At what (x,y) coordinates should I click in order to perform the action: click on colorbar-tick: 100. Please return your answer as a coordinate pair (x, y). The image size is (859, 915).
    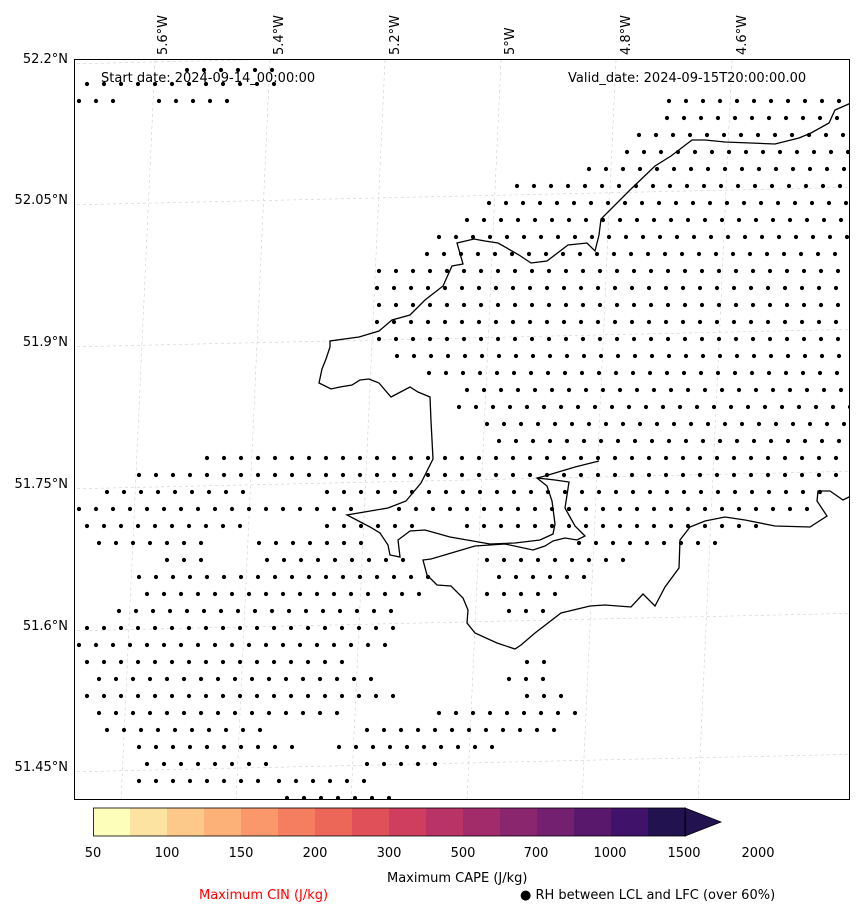
    Looking at the image, I should click on (167, 853).